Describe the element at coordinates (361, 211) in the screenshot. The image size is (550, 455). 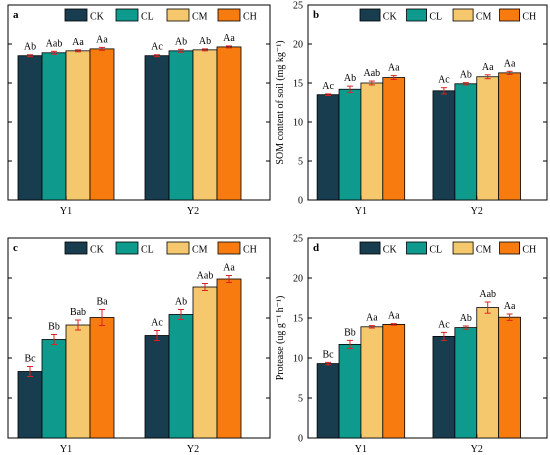
I see `panel-b-xtick-label: Y1` at that location.